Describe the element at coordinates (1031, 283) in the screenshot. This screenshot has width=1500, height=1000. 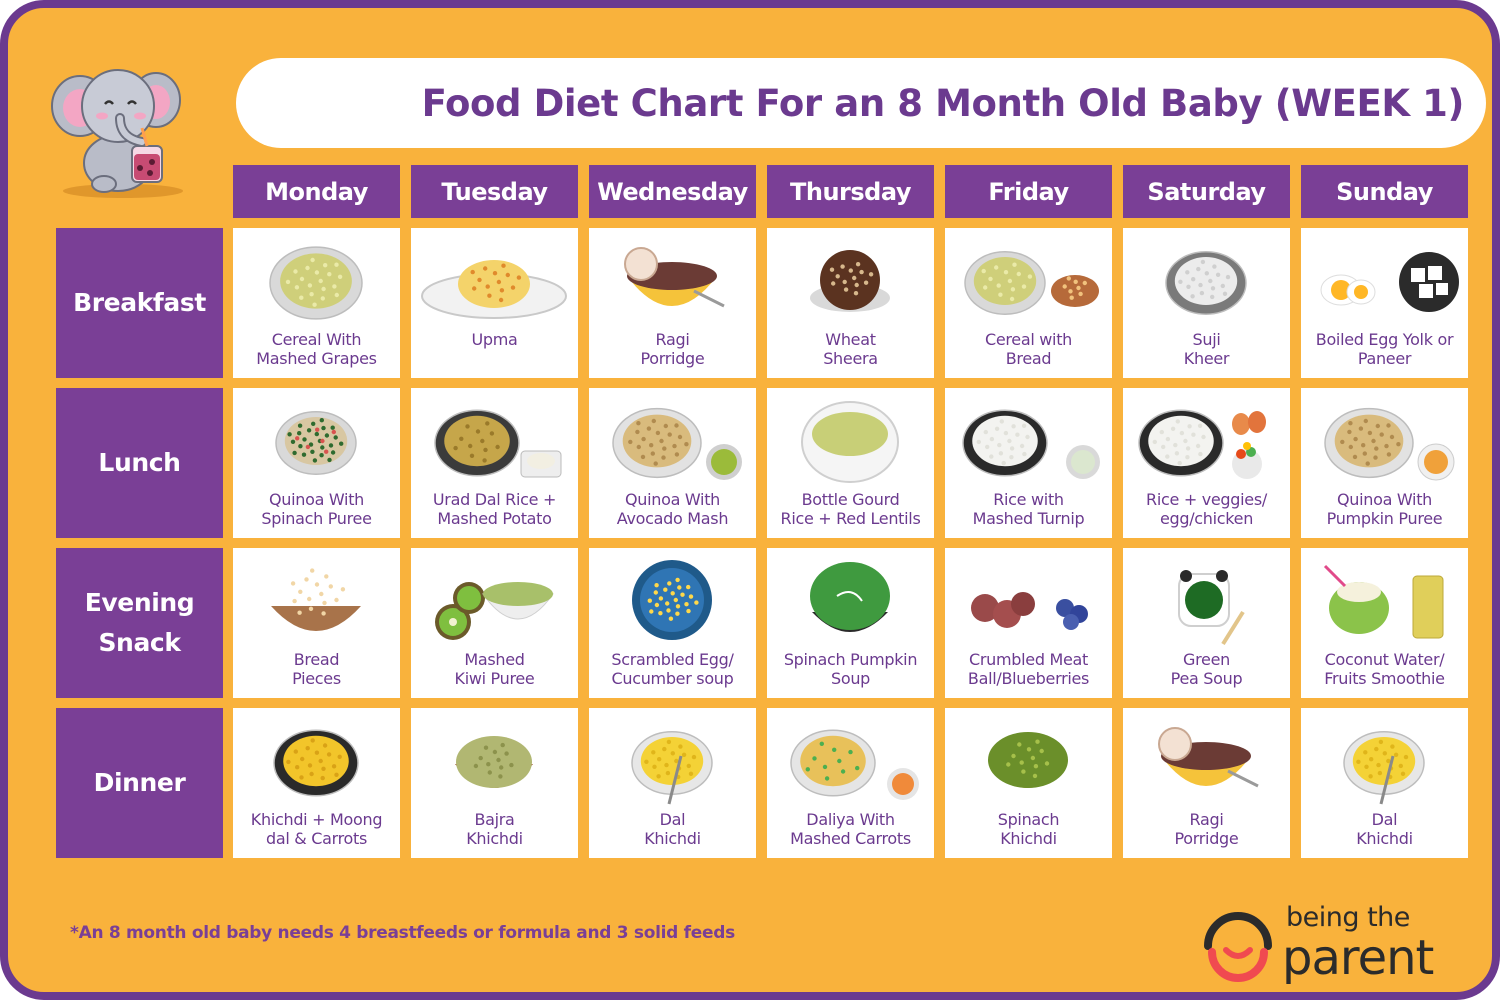
I see `cereal-bread-icon` at that location.